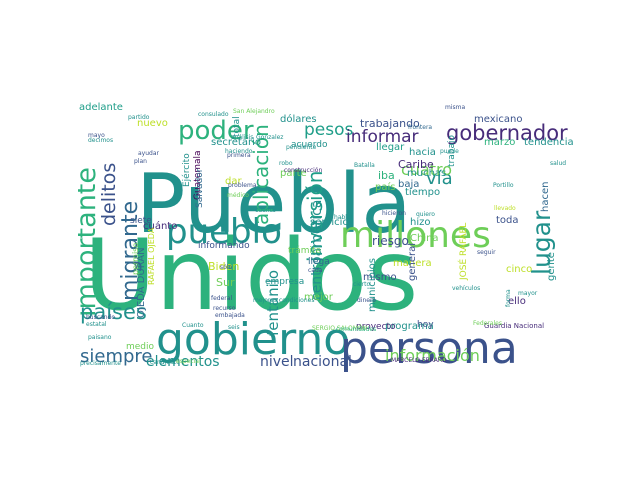 This screenshot has height=480, width=640. Describe the element at coordinates (364, 165) in the screenshot. I see `cloud-word: Batalla` at that location.